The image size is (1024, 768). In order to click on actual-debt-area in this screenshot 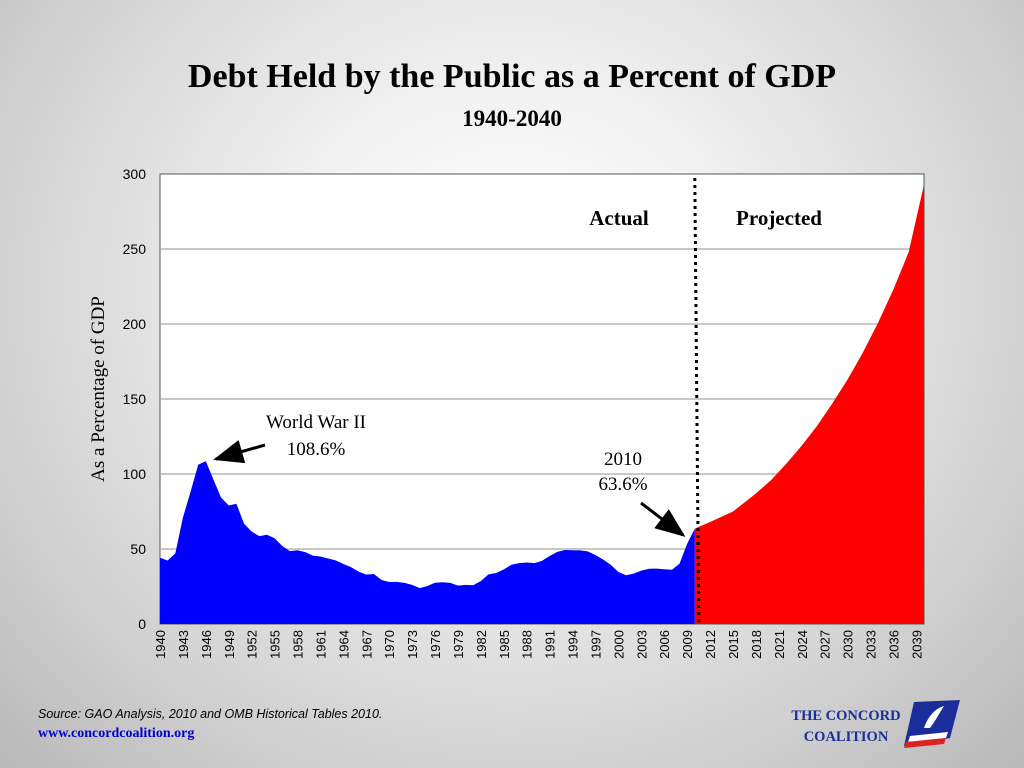, I will do `click(427, 542)`.